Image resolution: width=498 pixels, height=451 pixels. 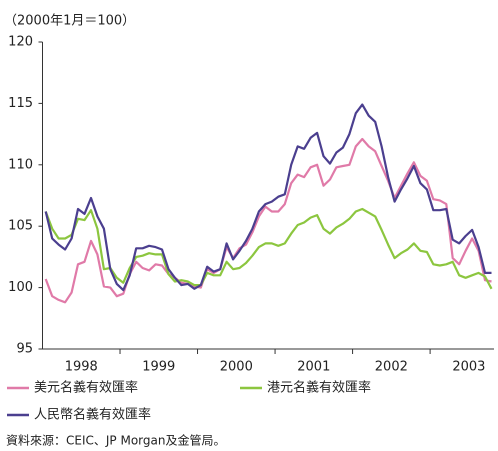 What do you see at coordinates (20, 226) in the screenshot?
I see `y-tick-label: 105` at bounding box center [20, 226].